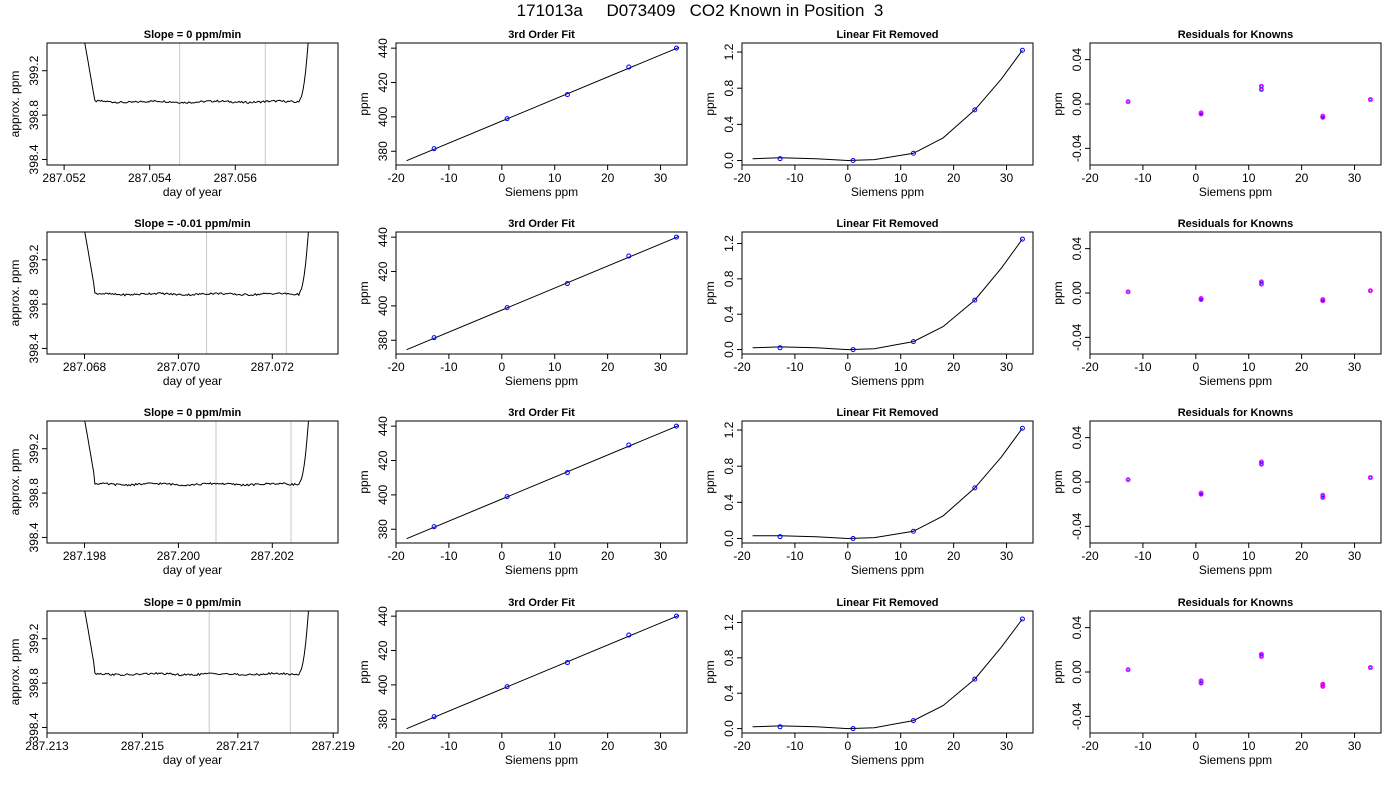  What do you see at coordinates (383, 82) in the screenshot?
I see `y-tick-label: 420` at bounding box center [383, 82].